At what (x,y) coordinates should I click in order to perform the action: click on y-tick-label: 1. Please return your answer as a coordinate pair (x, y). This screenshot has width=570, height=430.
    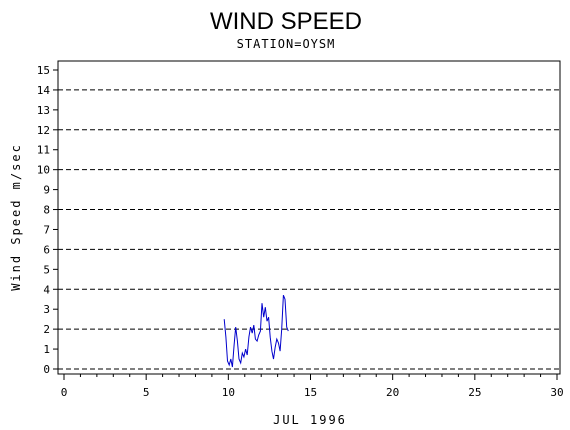
    Looking at the image, I should click on (46, 349).